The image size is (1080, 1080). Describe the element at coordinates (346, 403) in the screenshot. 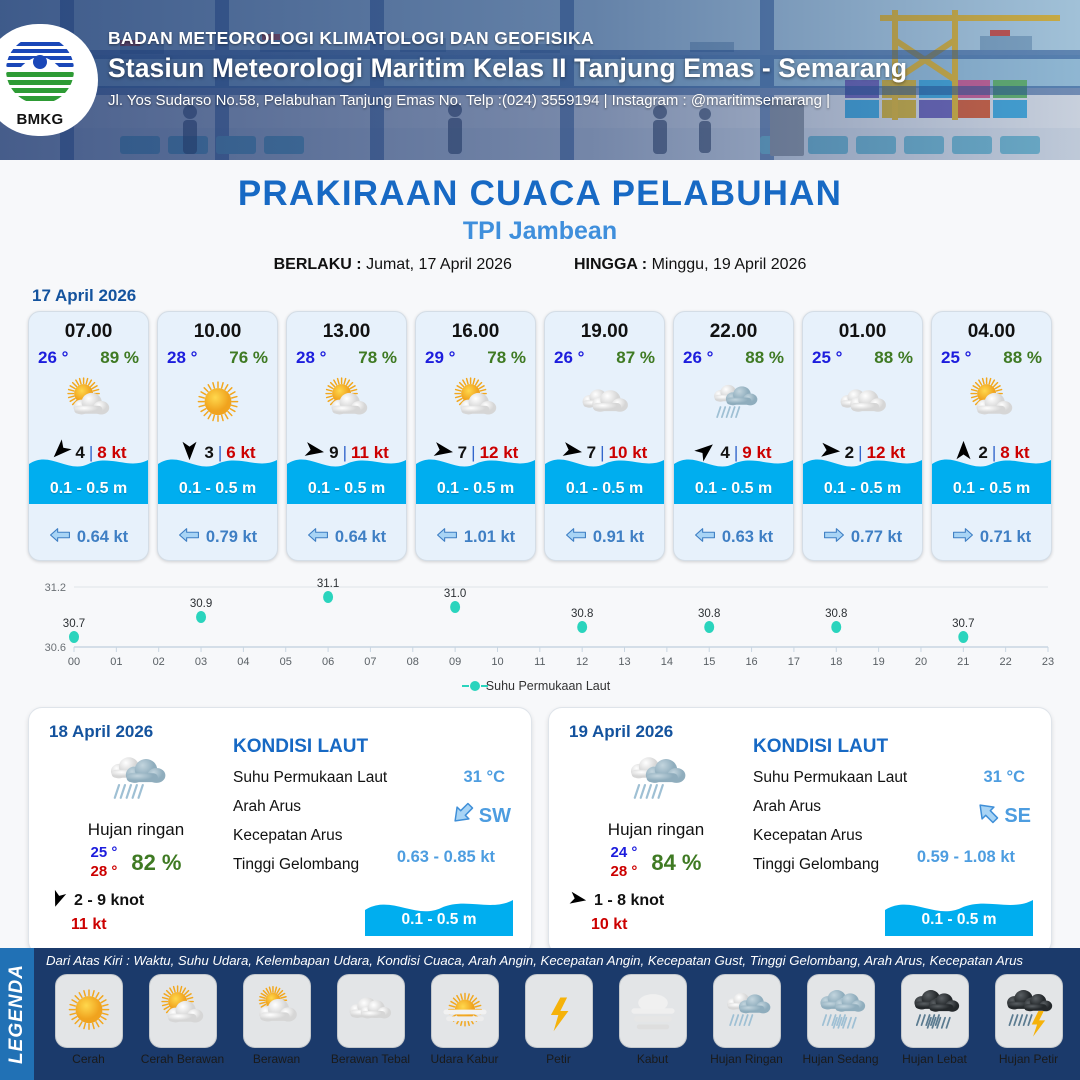

I see `weather-icon-cerah-berawan` at that location.